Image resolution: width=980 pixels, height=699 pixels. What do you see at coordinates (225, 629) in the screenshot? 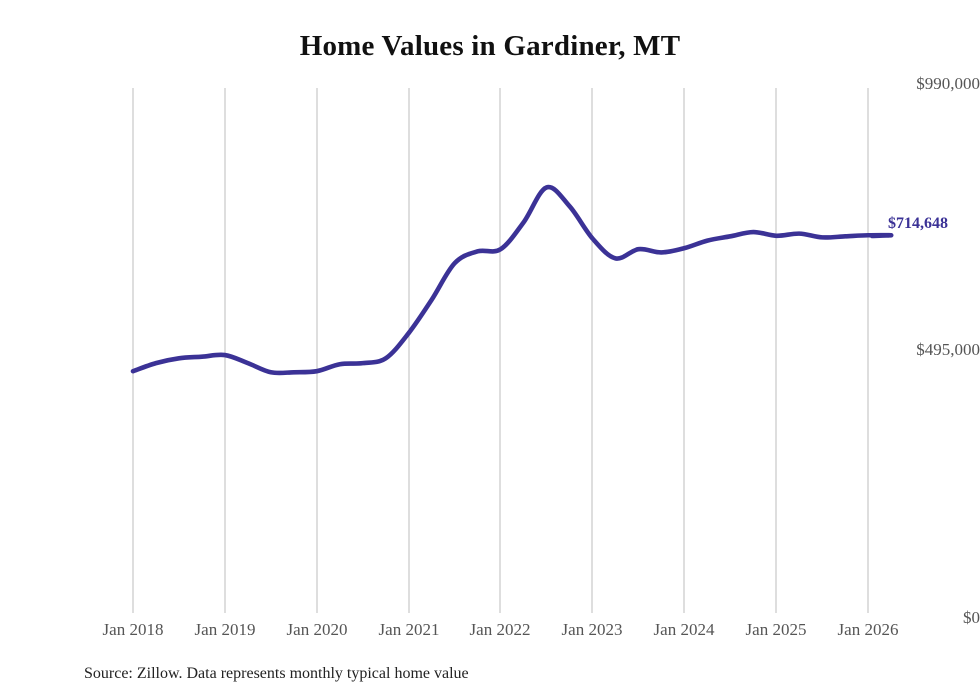
I see `x-axis-tick-jan-2019: Jan 2019` at bounding box center [225, 629].